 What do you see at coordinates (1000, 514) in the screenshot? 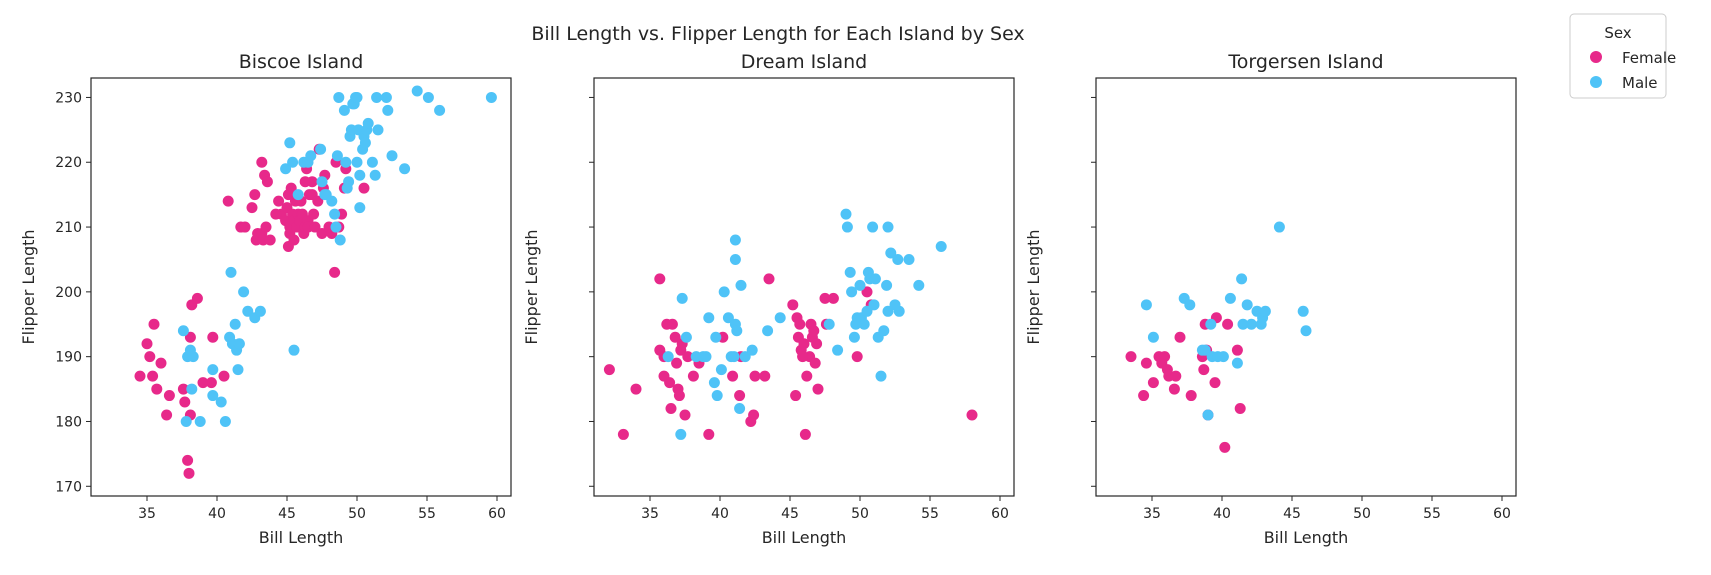
I see `x-tick-label: 60` at bounding box center [1000, 514].